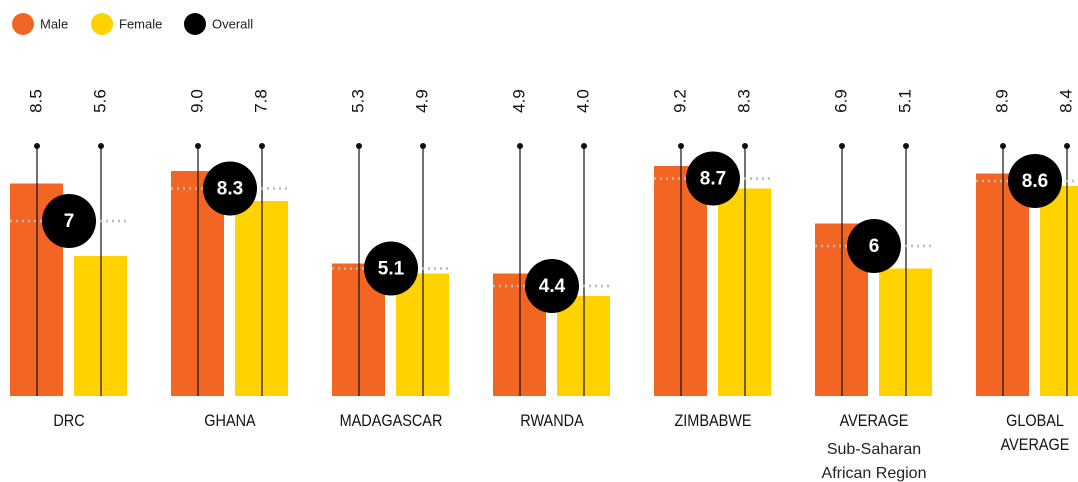 The height and width of the screenshot is (482, 1078). I want to click on overall-label: 5.1, so click(391, 269).